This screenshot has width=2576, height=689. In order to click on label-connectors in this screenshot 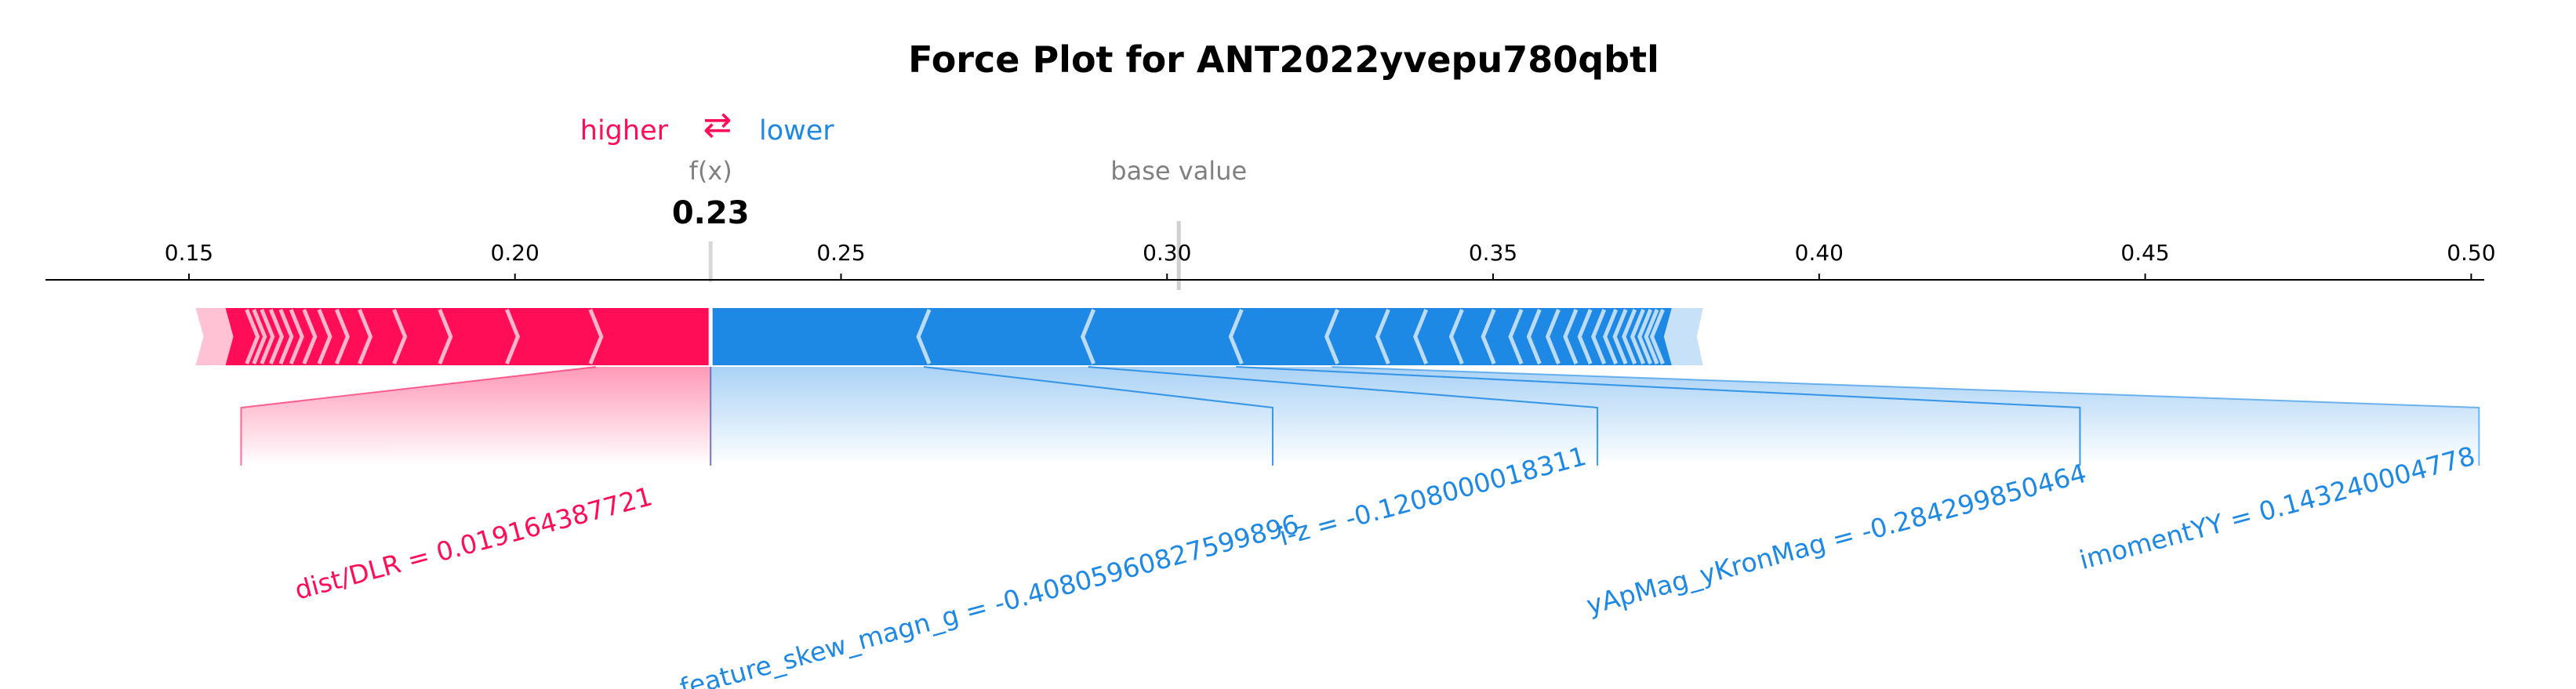, I will do `click(1360, 416)`.